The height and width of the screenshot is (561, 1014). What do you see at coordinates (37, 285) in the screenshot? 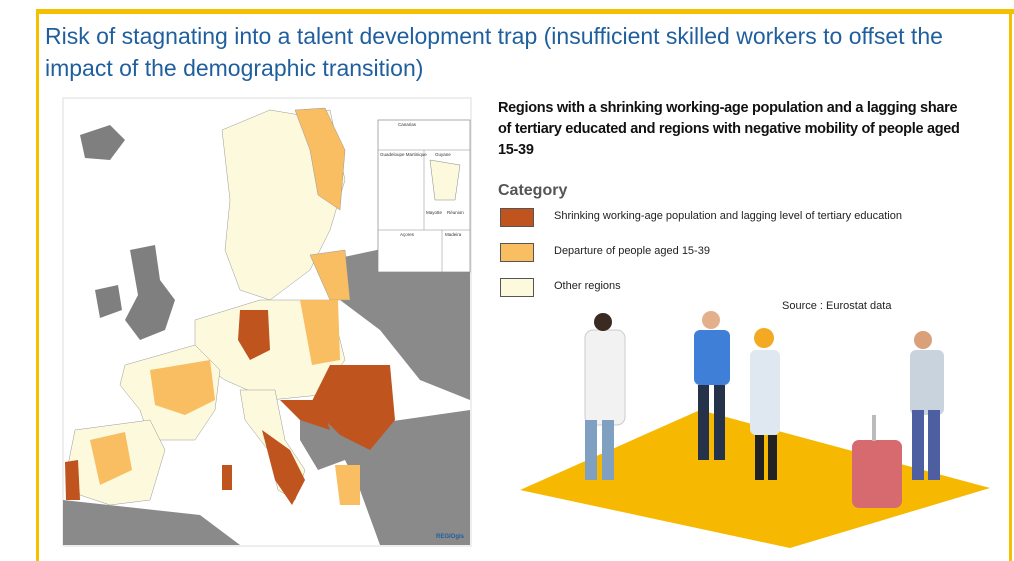
I see `left-border` at bounding box center [37, 285].